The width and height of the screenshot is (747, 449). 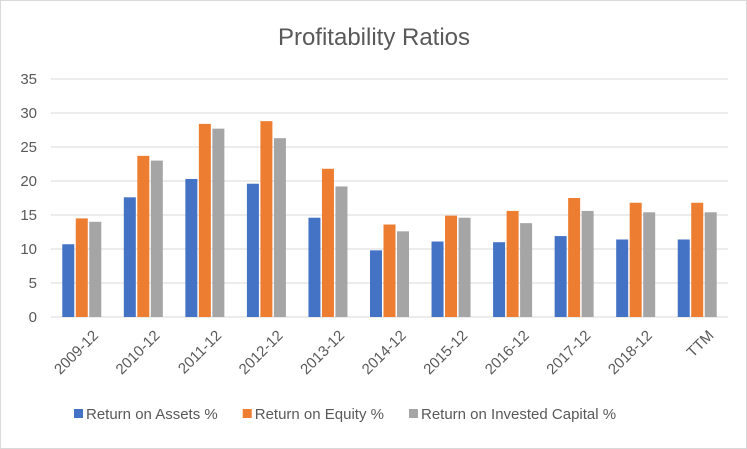 I want to click on y-tick-label: 20, so click(x=28, y=181).